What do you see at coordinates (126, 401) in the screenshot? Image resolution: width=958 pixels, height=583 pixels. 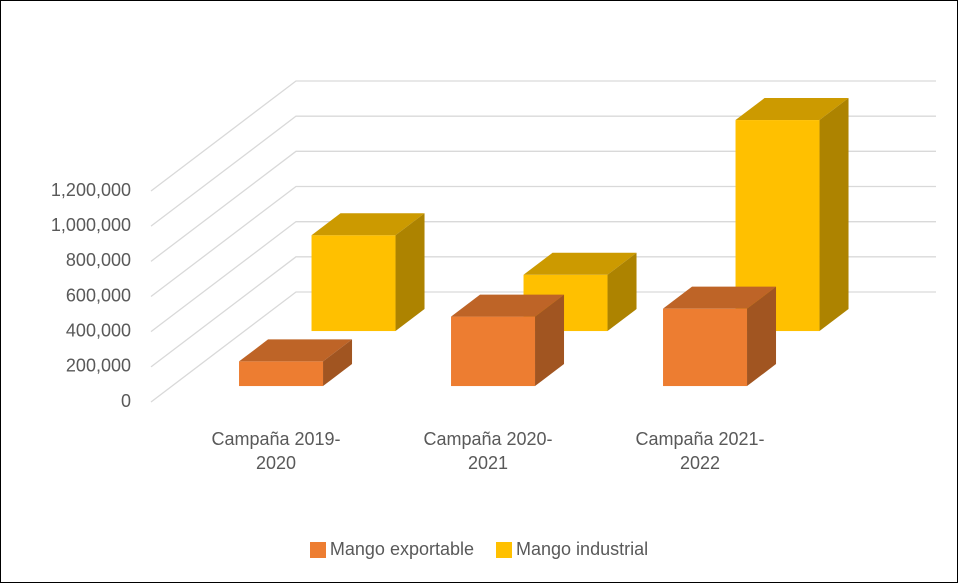 I see `y-tick-label: 0` at bounding box center [126, 401].